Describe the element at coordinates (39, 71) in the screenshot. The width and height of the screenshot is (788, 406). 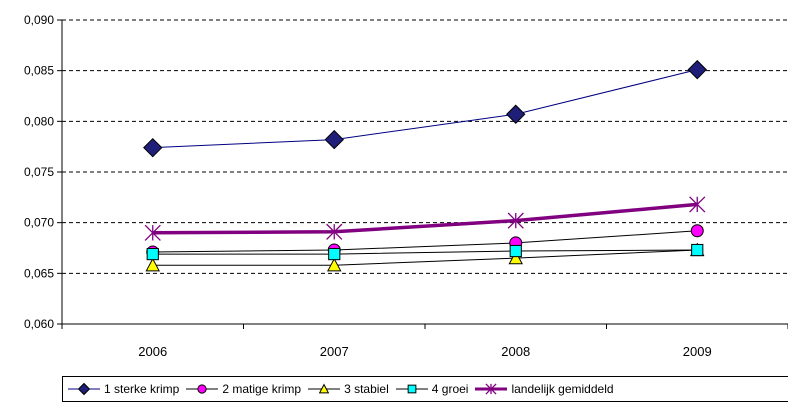
I see `y-tick-label: 0,085` at that location.